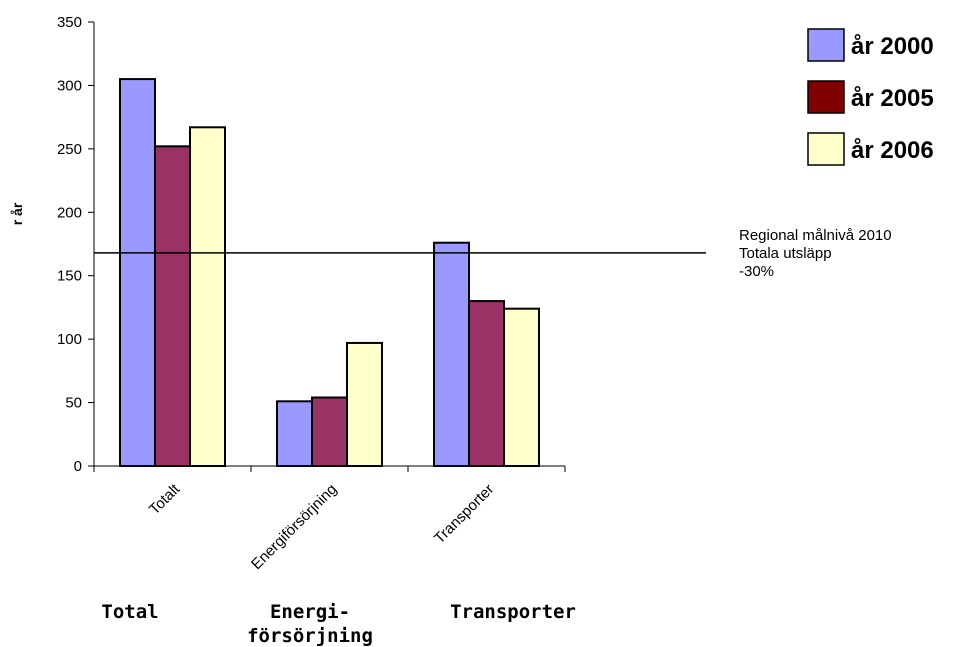 The width and height of the screenshot is (968, 647). Describe the element at coordinates (69, 212) in the screenshot. I see `y-tick-label: 200` at that location.